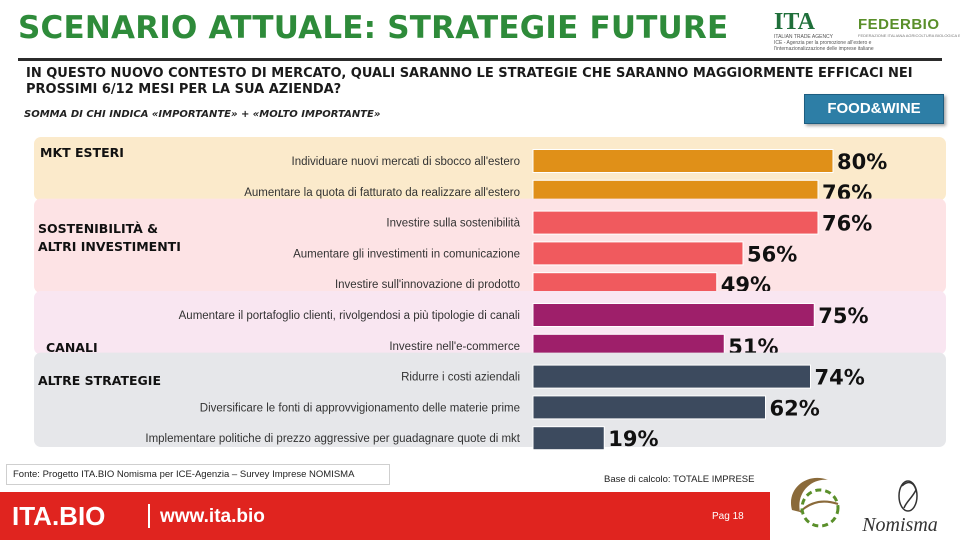 Image resolution: width=960 pixels, height=540 pixels. I want to click on bar-label: Investire sulla sostenibilità, so click(453, 224).